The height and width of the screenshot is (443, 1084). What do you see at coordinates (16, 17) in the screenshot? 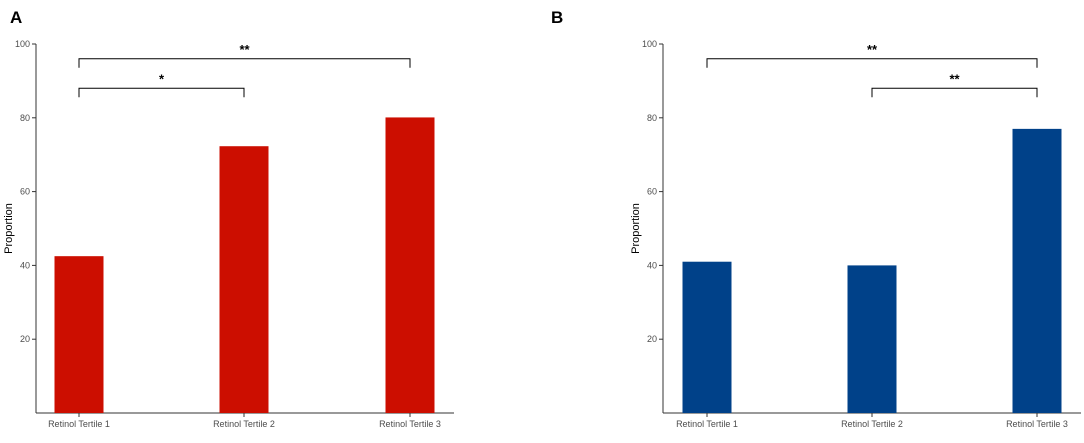
I see `panel-label-a: A` at bounding box center [16, 17].